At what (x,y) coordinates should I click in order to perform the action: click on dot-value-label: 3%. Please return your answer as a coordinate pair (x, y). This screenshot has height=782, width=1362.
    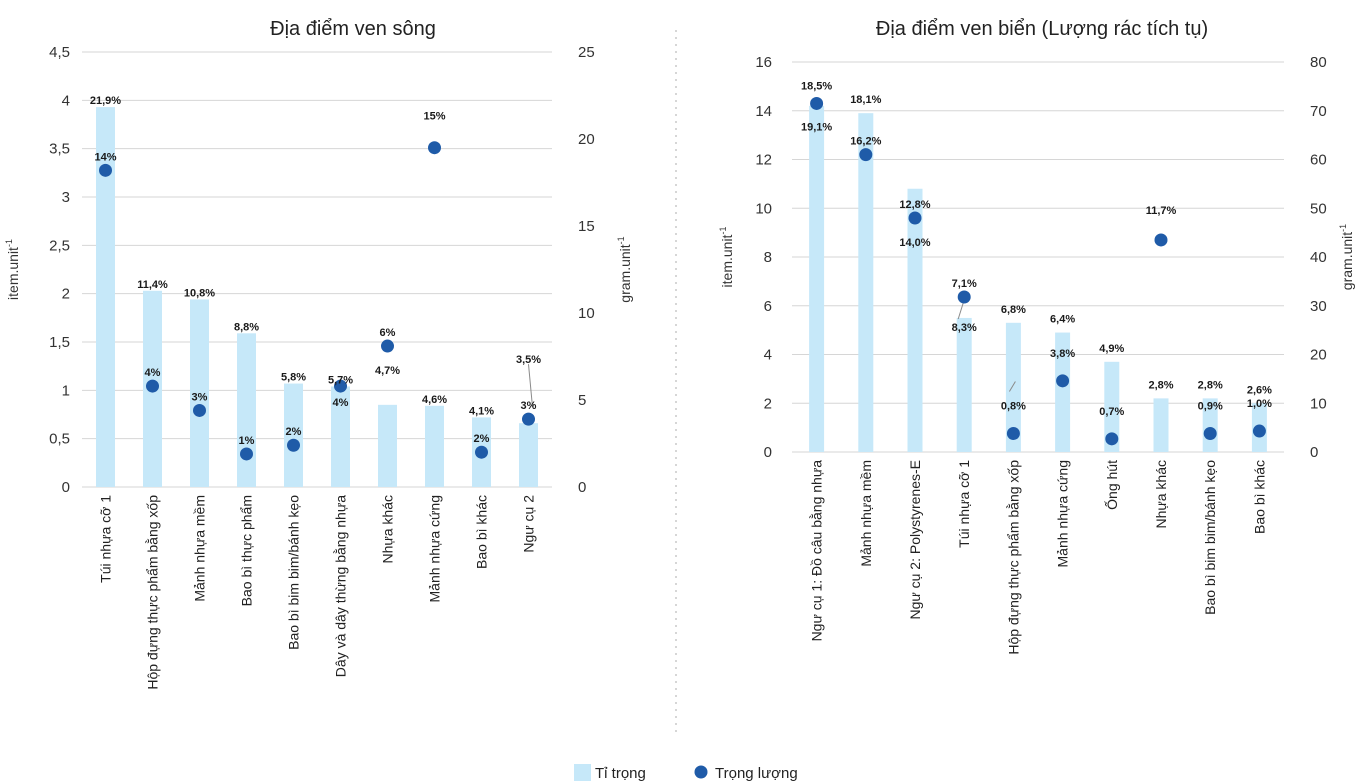
    Looking at the image, I should click on (529, 406).